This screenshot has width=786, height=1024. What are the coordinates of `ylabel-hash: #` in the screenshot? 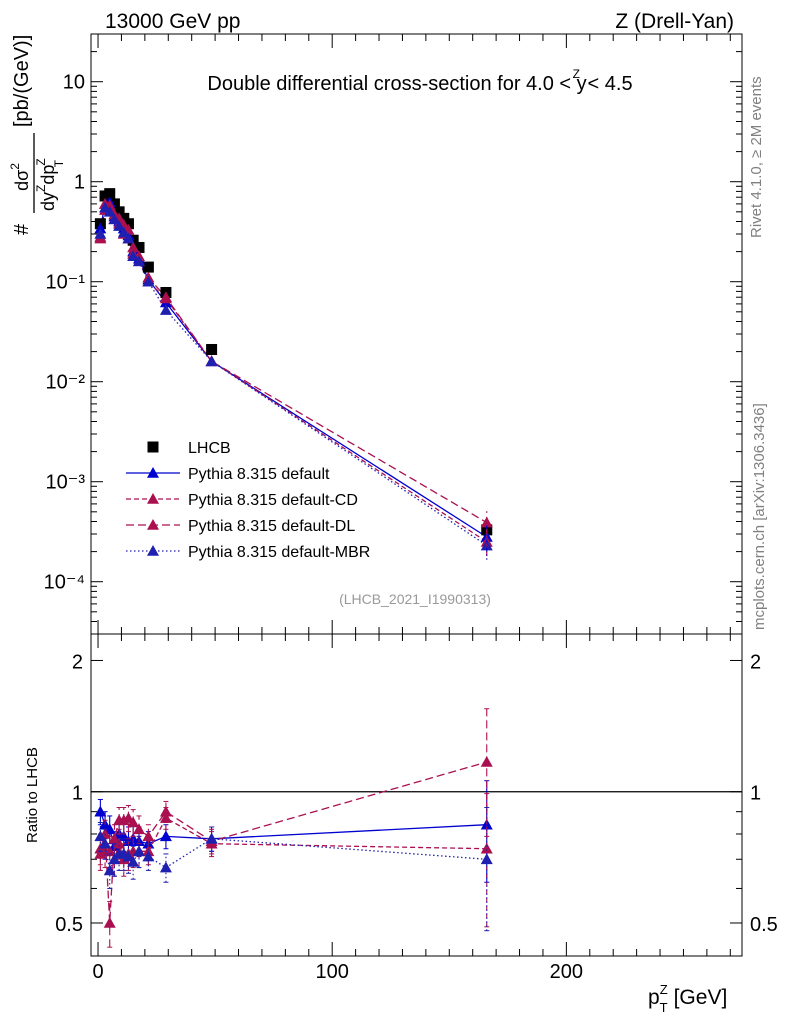 It's located at (22, 229).